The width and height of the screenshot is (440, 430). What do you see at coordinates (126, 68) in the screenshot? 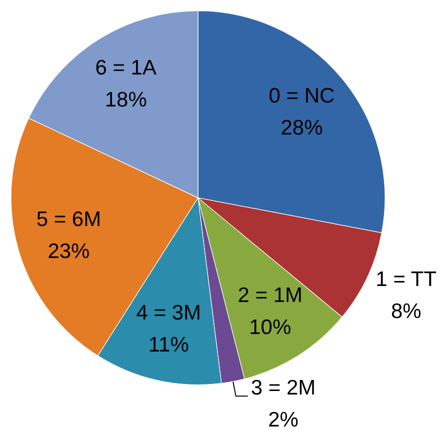
I see `slice-label: 6 = 1A` at bounding box center [126, 68].